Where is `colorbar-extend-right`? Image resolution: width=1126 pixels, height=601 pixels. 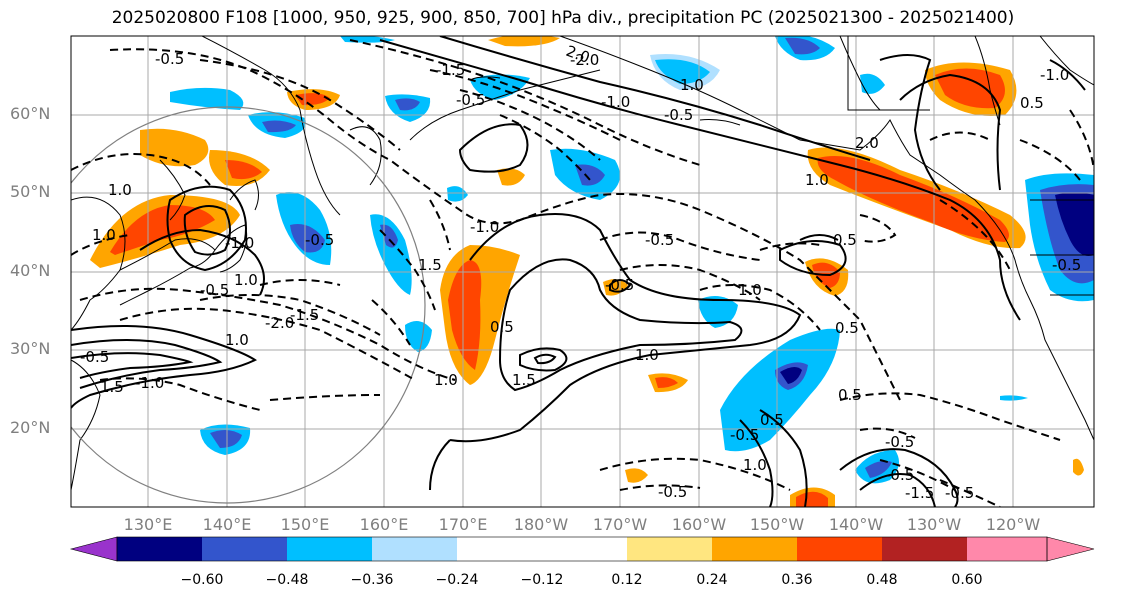
colorbar-extend-right is located at coordinates (1070, 549).